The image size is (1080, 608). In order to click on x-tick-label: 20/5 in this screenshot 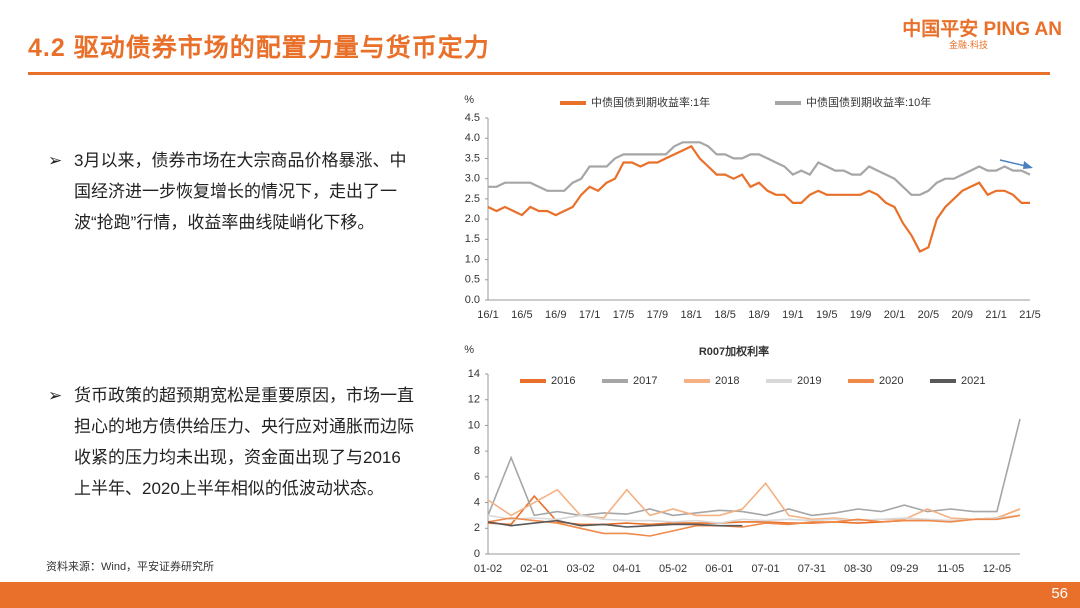, I will do `click(928, 315)`.